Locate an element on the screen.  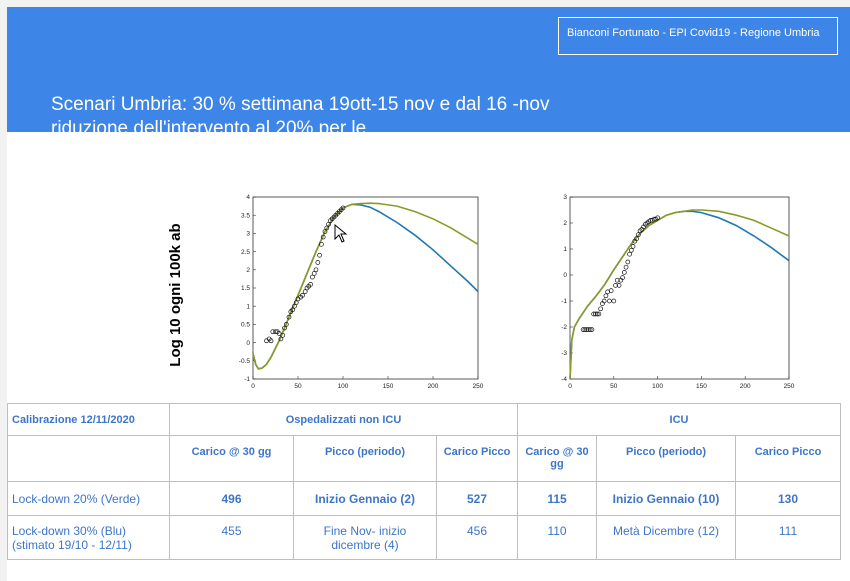
y-tick-label: -4 is located at coordinates (564, 379).